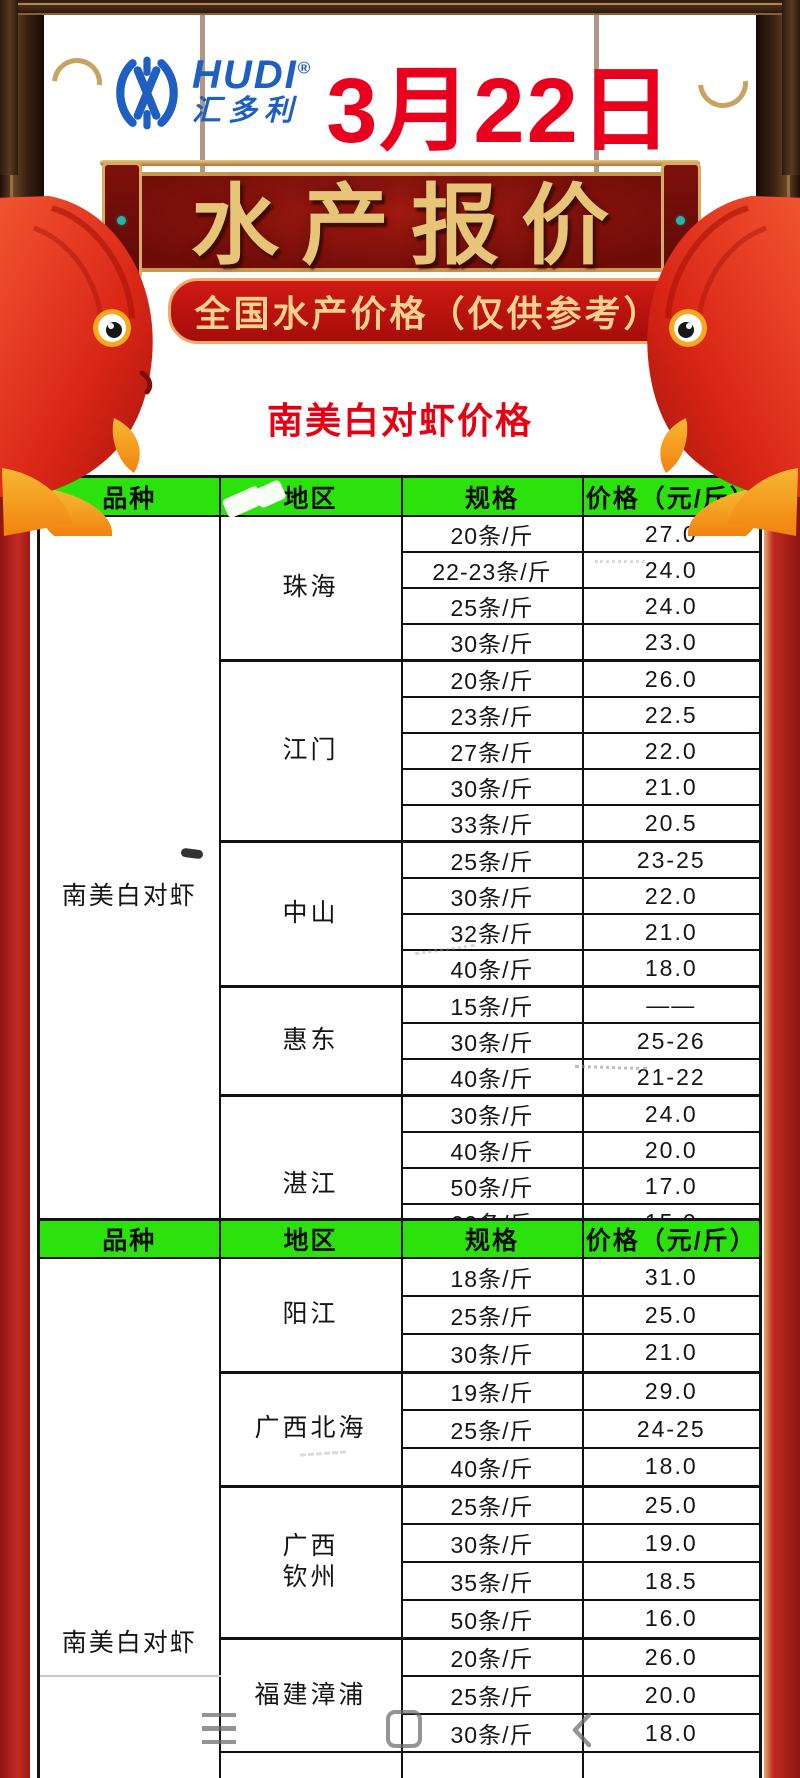 Image resolution: width=800 pixels, height=1778 pixels. I want to click on spec-cell: 35条/斤, so click(492, 1581).